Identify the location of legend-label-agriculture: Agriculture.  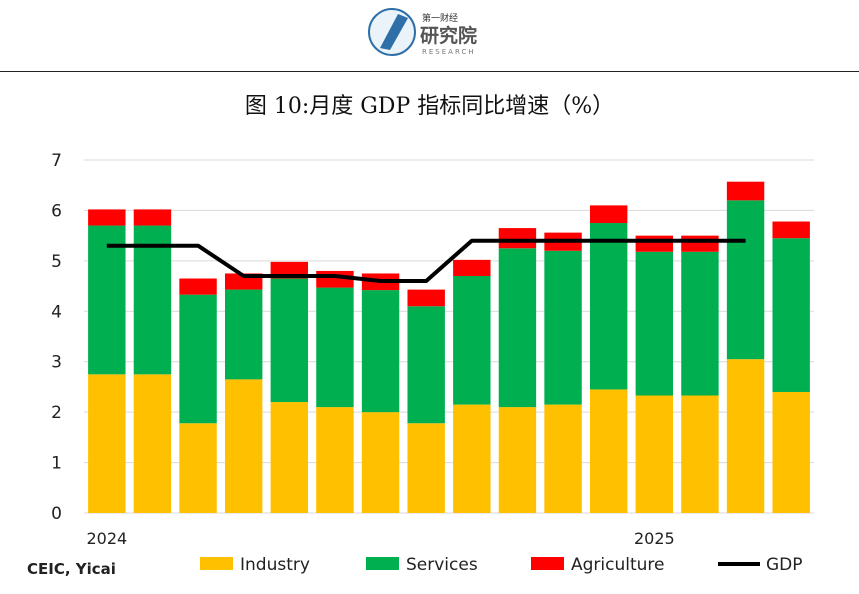
(618, 565).